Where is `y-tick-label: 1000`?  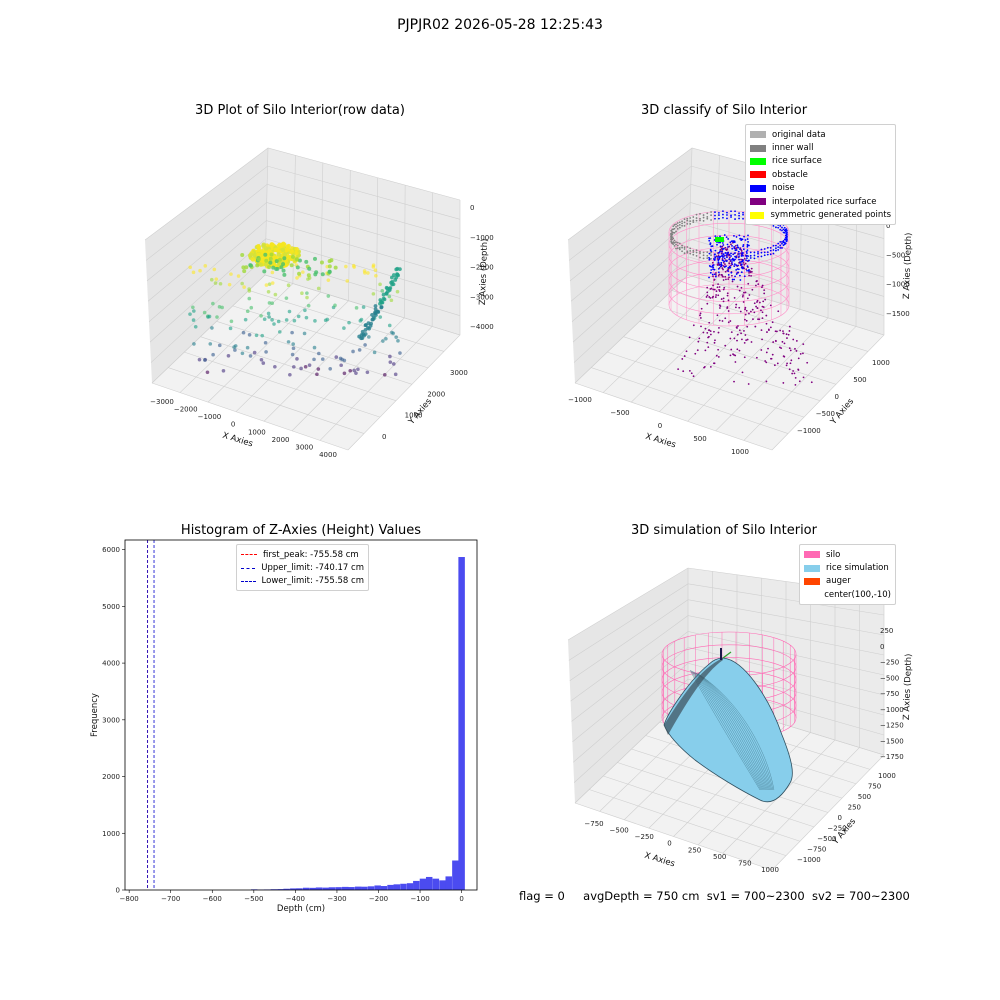
y-tick-label: 1000 is located at coordinates (111, 834).